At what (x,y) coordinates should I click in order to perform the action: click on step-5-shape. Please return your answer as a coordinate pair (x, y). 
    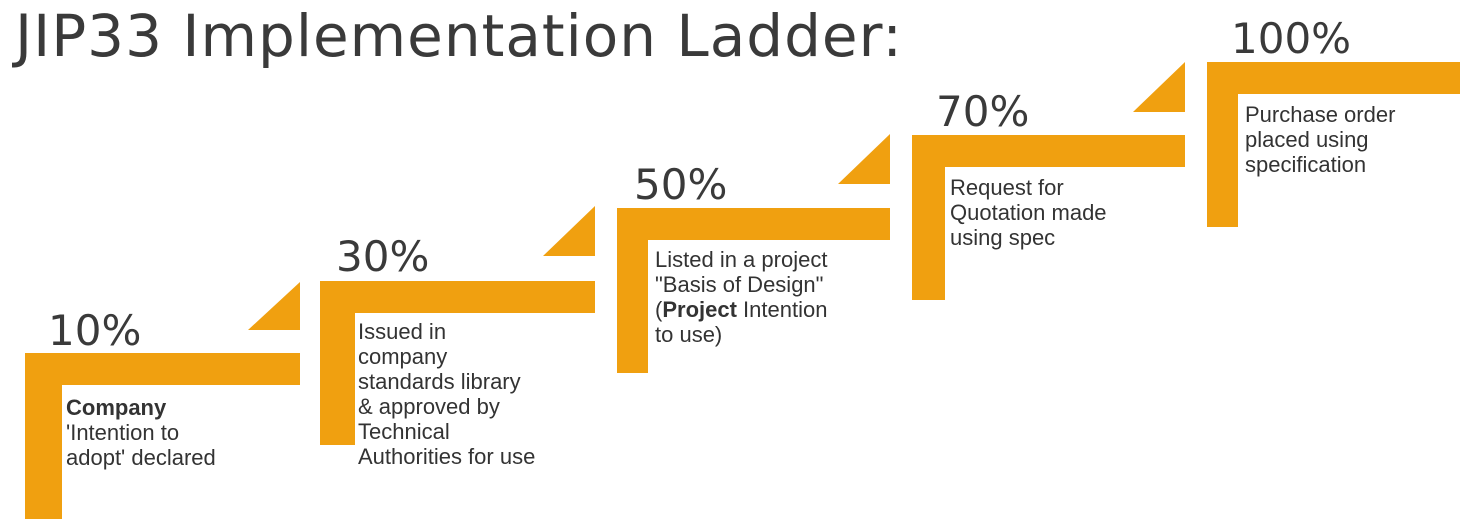
    Looking at the image, I should click on (1333, 144).